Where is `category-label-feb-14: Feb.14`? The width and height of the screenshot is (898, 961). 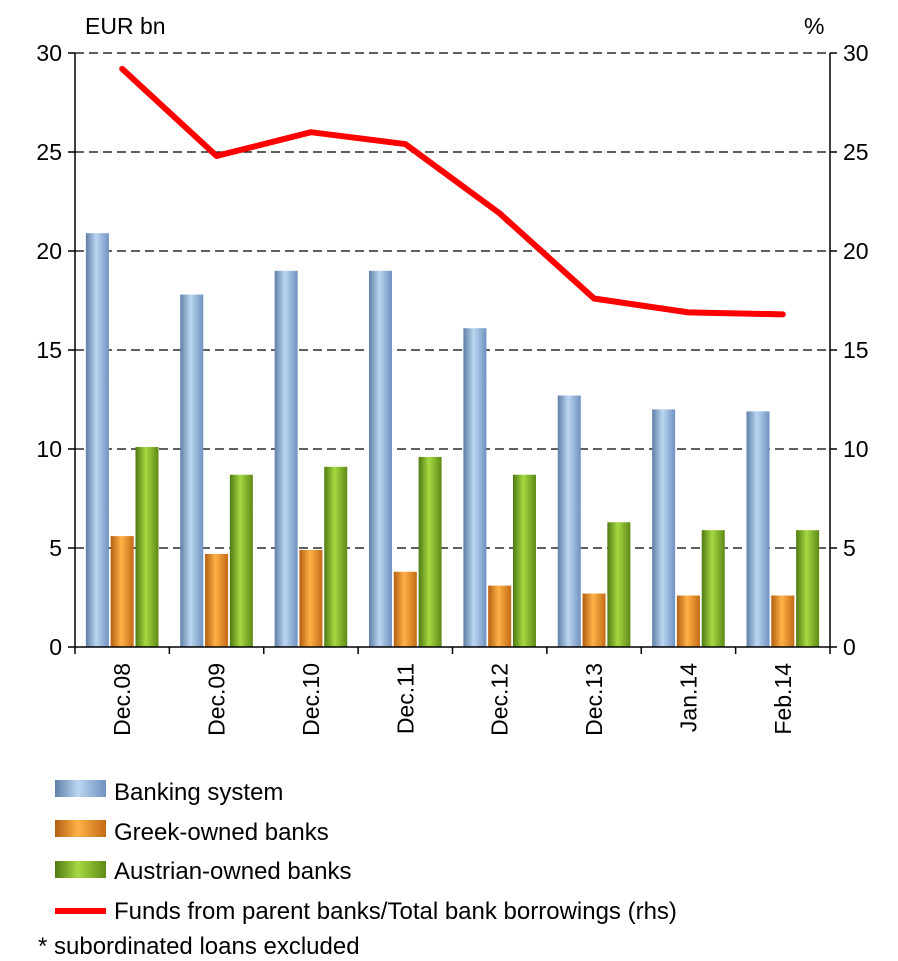 category-label-feb-14: Feb.14 is located at coordinates (783, 699).